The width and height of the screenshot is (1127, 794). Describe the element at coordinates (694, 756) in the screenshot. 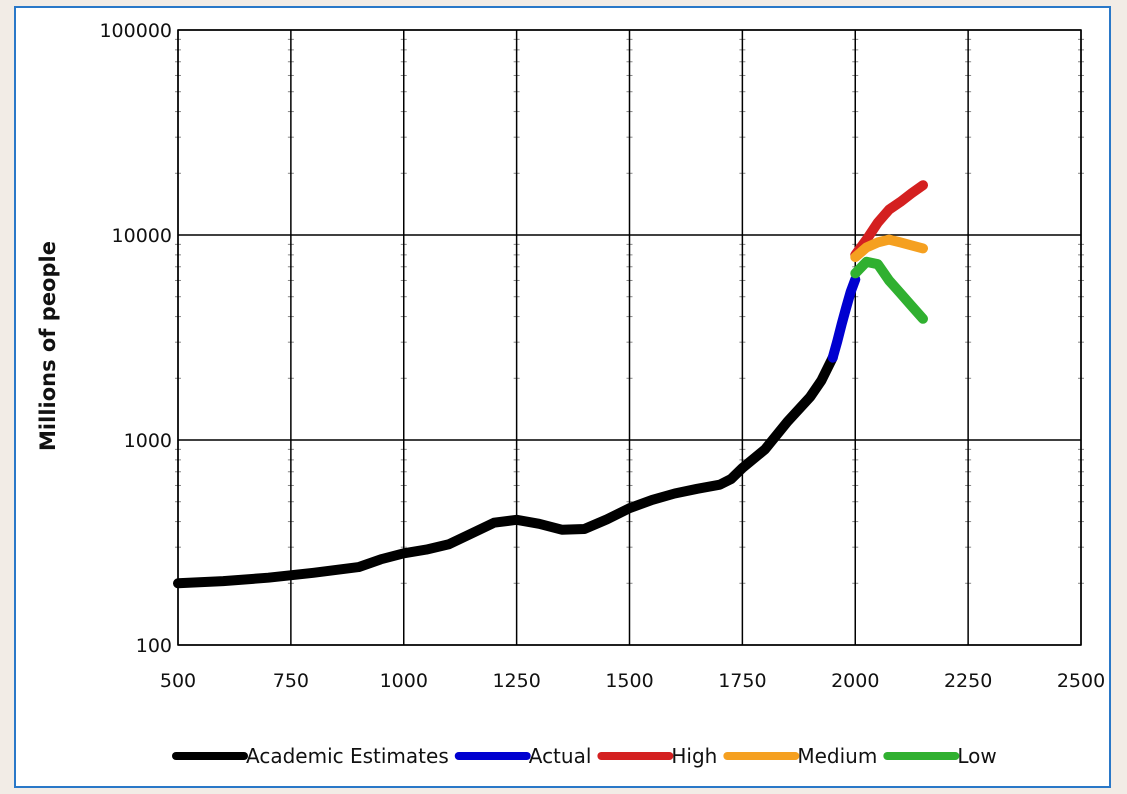

I see `legend-label-high: High` at that location.